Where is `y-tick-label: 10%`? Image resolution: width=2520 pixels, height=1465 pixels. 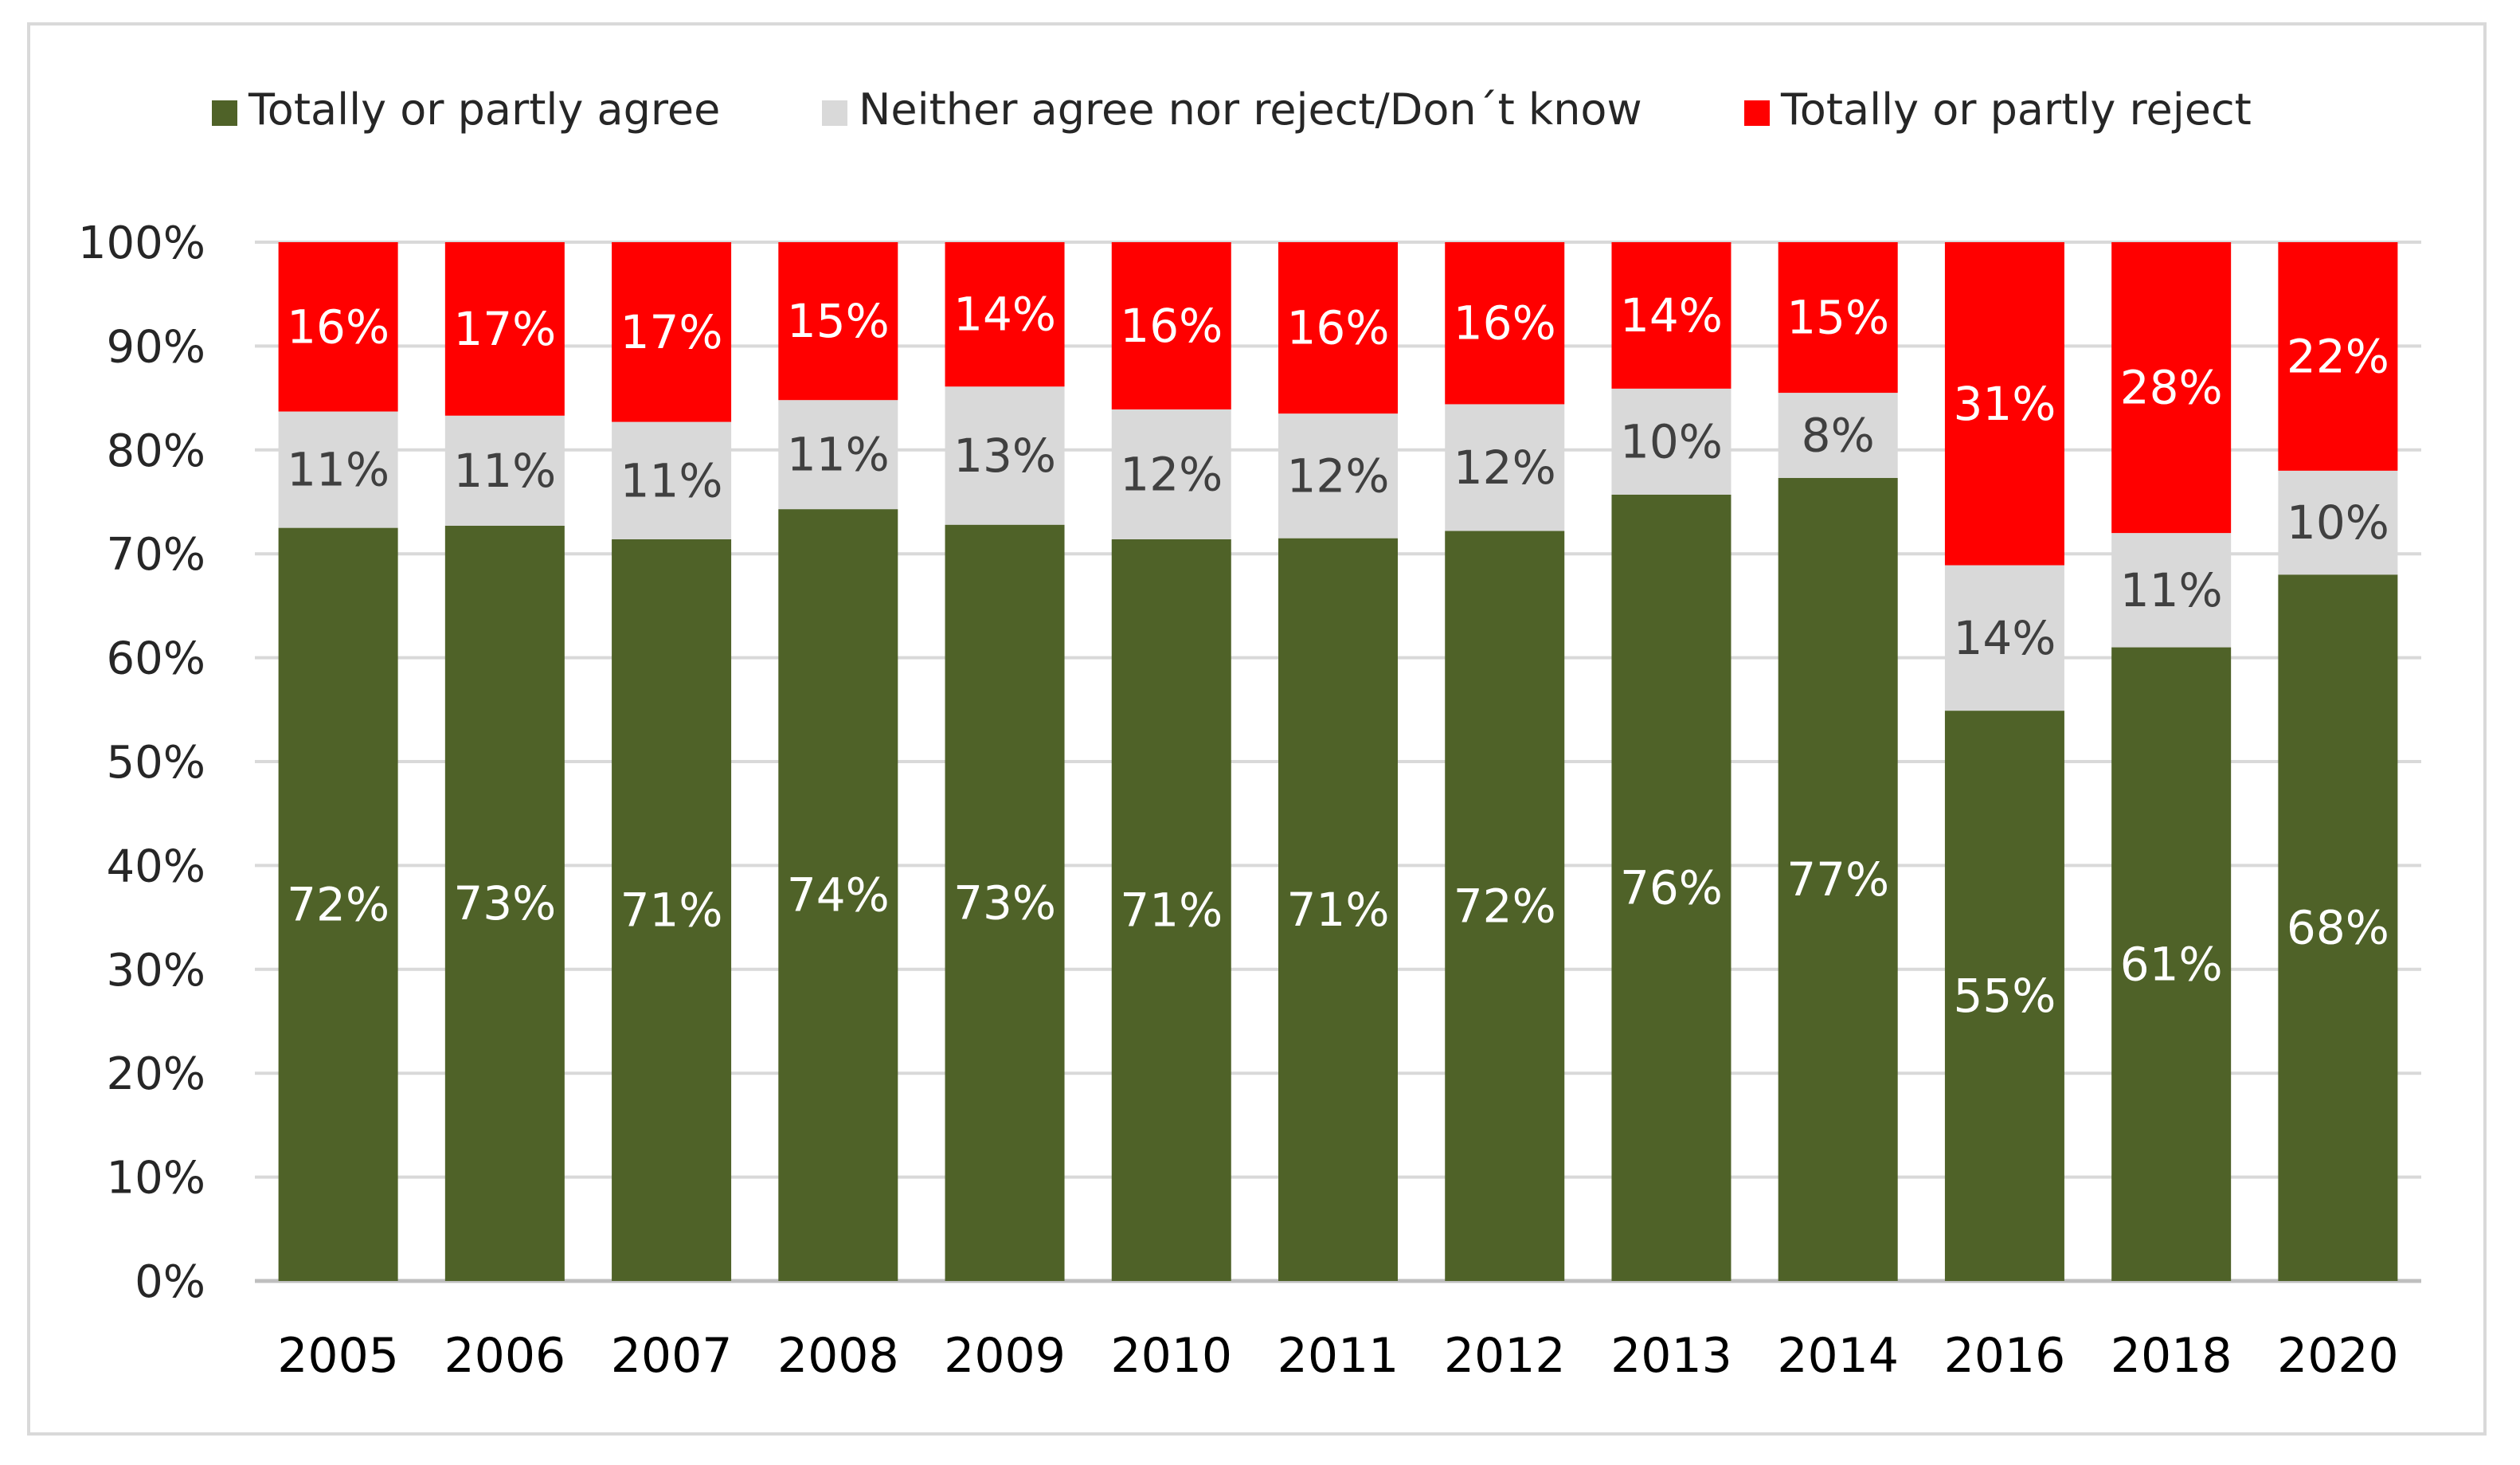
y-tick-label: 10% is located at coordinates (156, 1179).